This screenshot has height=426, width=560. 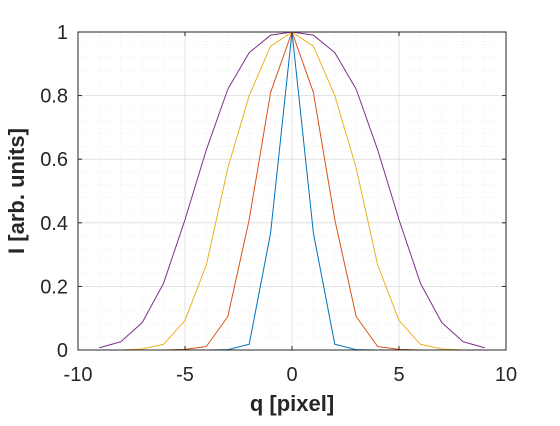 I want to click on y-tick-label: 0.8, so click(x=54, y=97).